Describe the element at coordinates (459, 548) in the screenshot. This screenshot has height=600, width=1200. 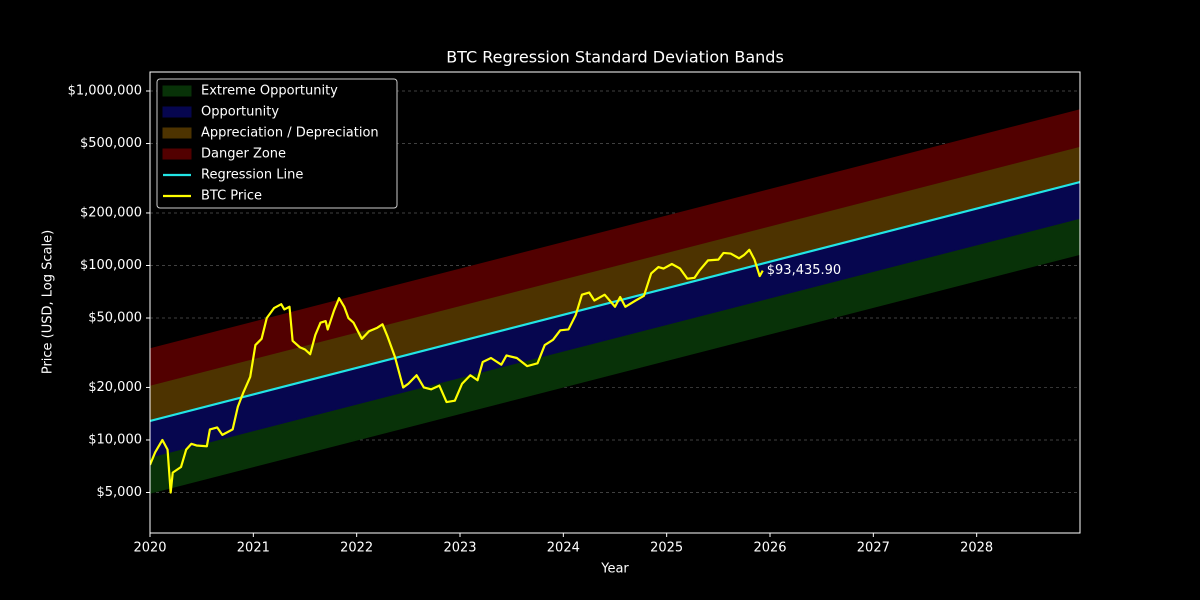
I see `x-tick-label: 2023` at that location.